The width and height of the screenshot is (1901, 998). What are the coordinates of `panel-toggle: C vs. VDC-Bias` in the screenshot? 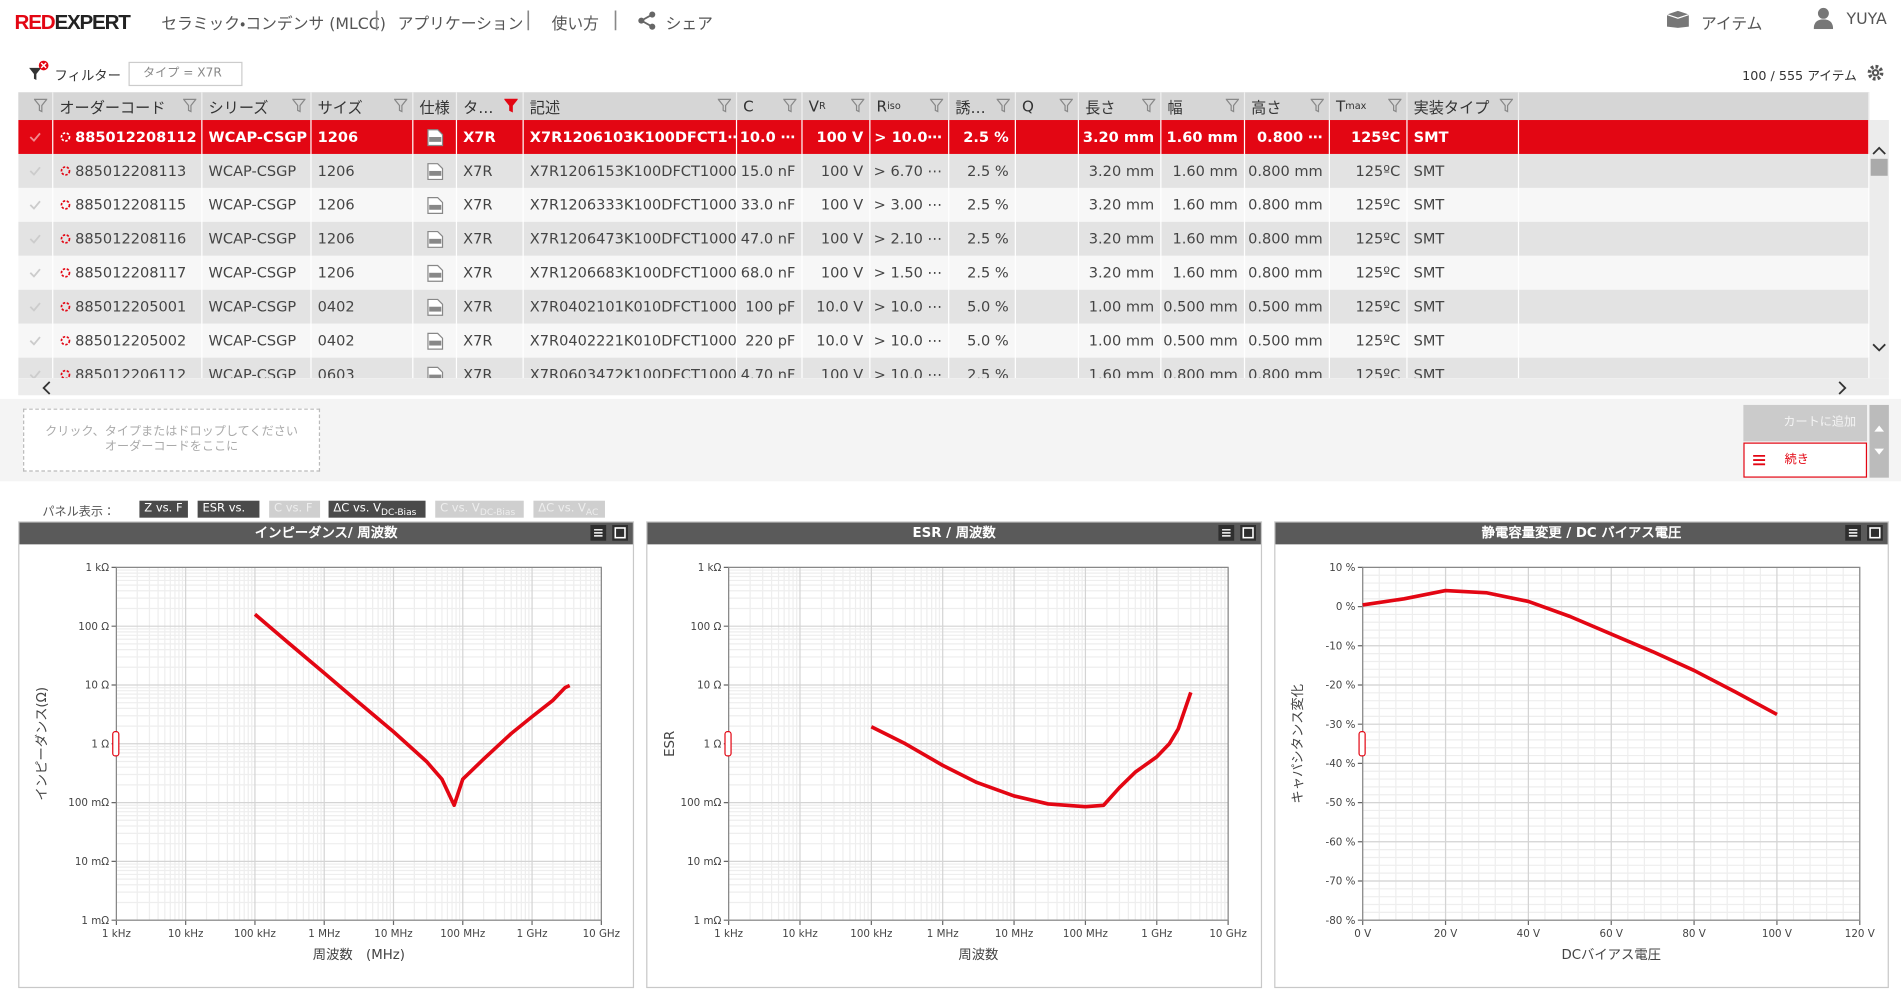 It's located at (479, 509).